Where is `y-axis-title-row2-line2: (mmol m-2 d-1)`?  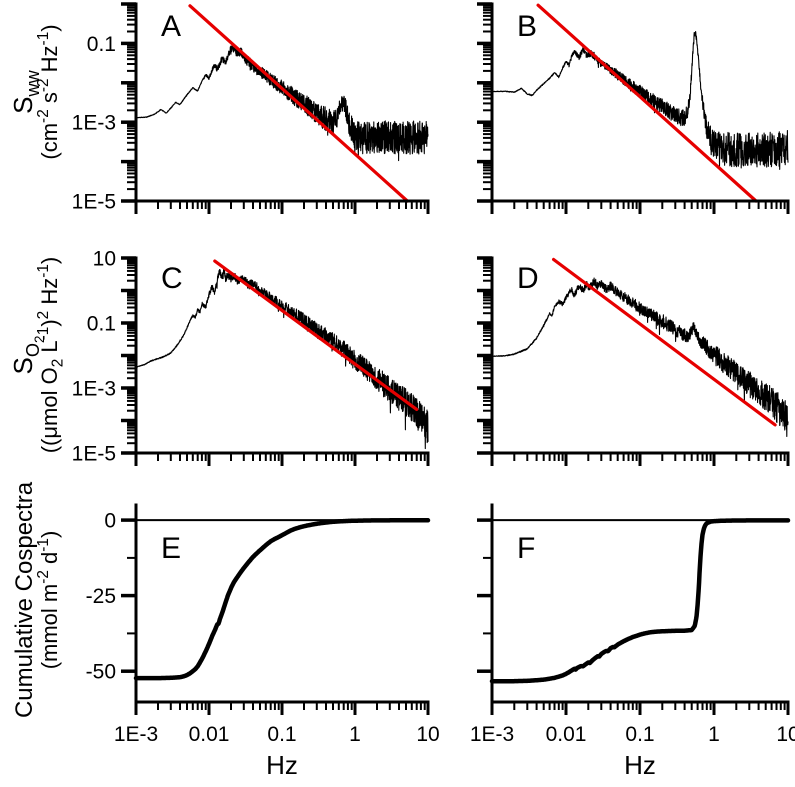
y-axis-title-row2-line2: (mmol m-2 d-1) is located at coordinates (48, 600).